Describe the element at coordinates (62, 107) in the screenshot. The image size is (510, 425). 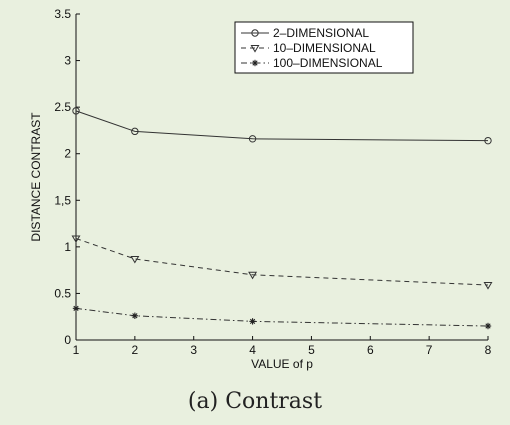
I see `y-tick-label: 2.5` at that location.